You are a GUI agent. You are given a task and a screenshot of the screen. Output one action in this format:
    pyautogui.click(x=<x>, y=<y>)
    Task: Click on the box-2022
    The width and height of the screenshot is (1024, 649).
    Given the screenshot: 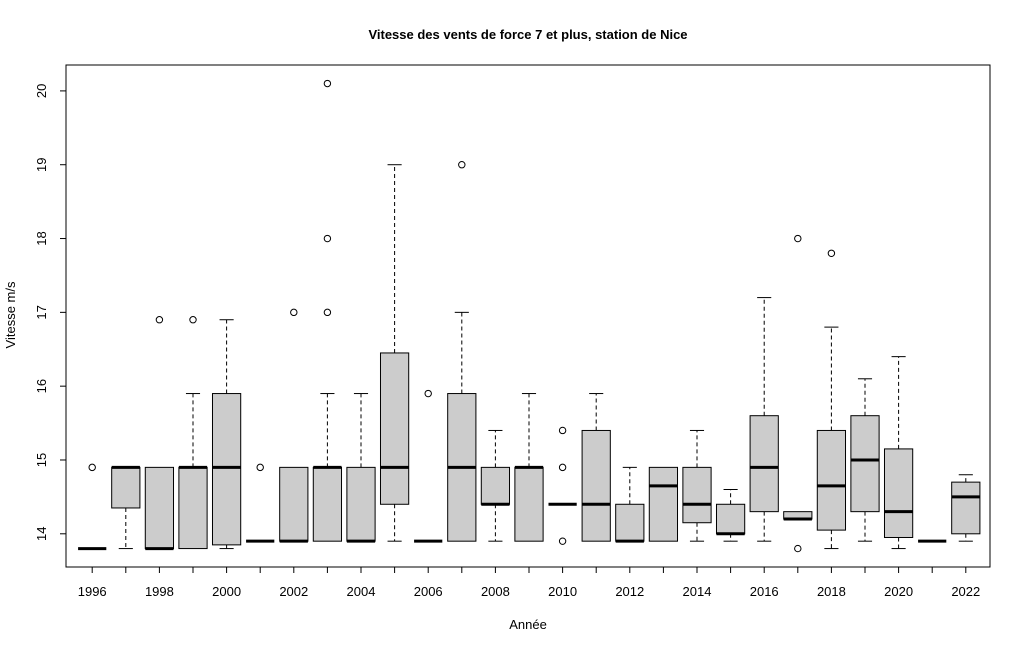 What is the action you would take?
    pyautogui.click(x=966, y=508)
    